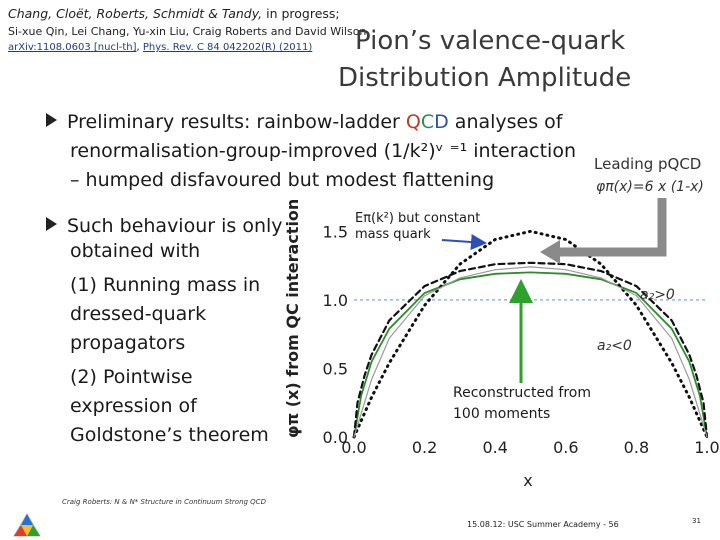 The image size is (720, 540). What do you see at coordinates (636, 447) in the screenshot?
I see `x-tick-label: 0.8` at bounding box center [636, 447].